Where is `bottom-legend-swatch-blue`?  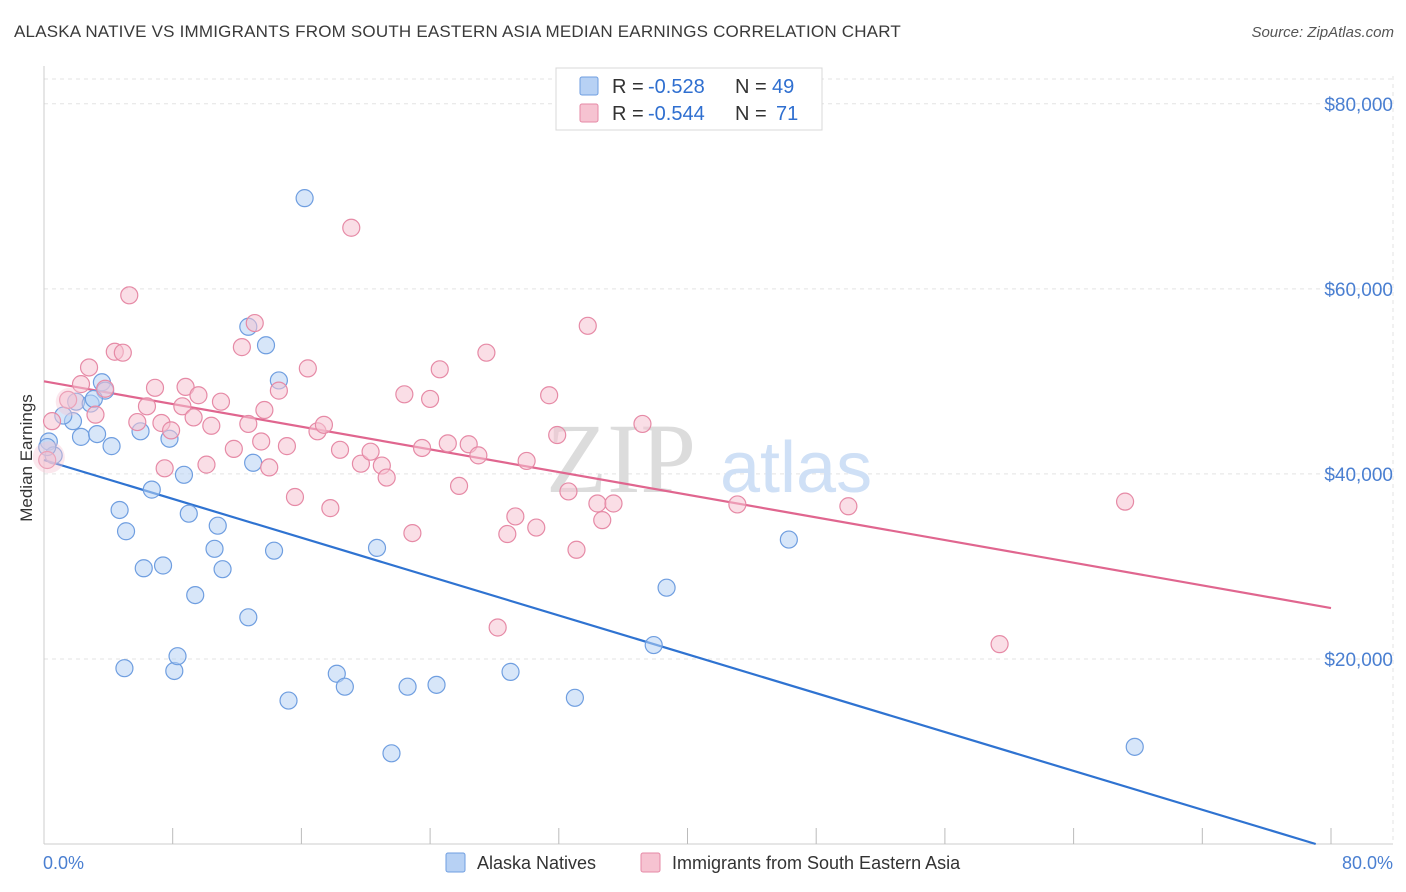
bottom-legend-swatch-blue is located at coordinates (455, 862).